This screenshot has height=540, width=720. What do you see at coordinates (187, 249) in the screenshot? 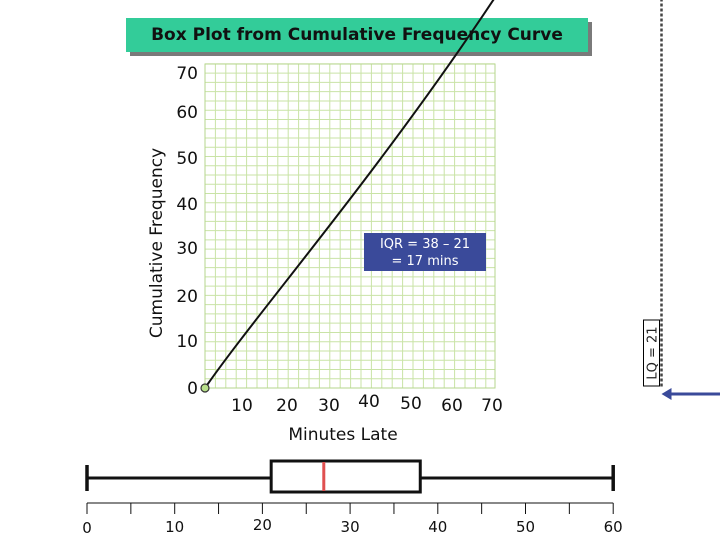
I see `y-tick-label: 30` at bounding box center [187, 249].